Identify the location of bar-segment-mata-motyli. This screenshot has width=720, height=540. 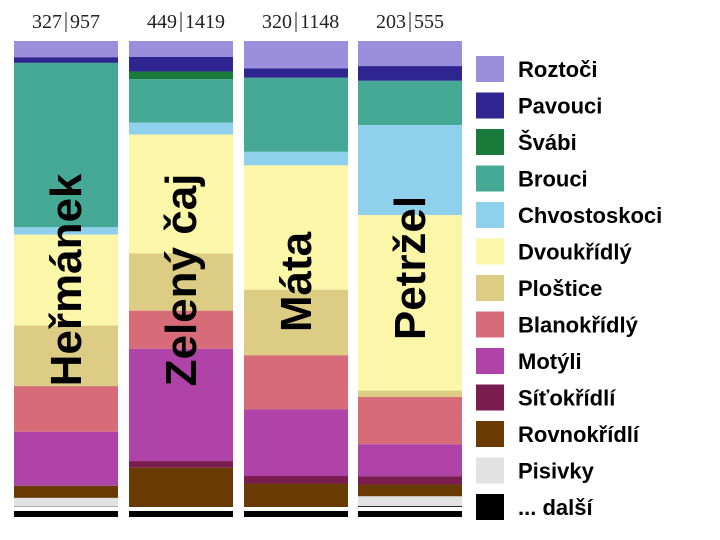
(296, 443).